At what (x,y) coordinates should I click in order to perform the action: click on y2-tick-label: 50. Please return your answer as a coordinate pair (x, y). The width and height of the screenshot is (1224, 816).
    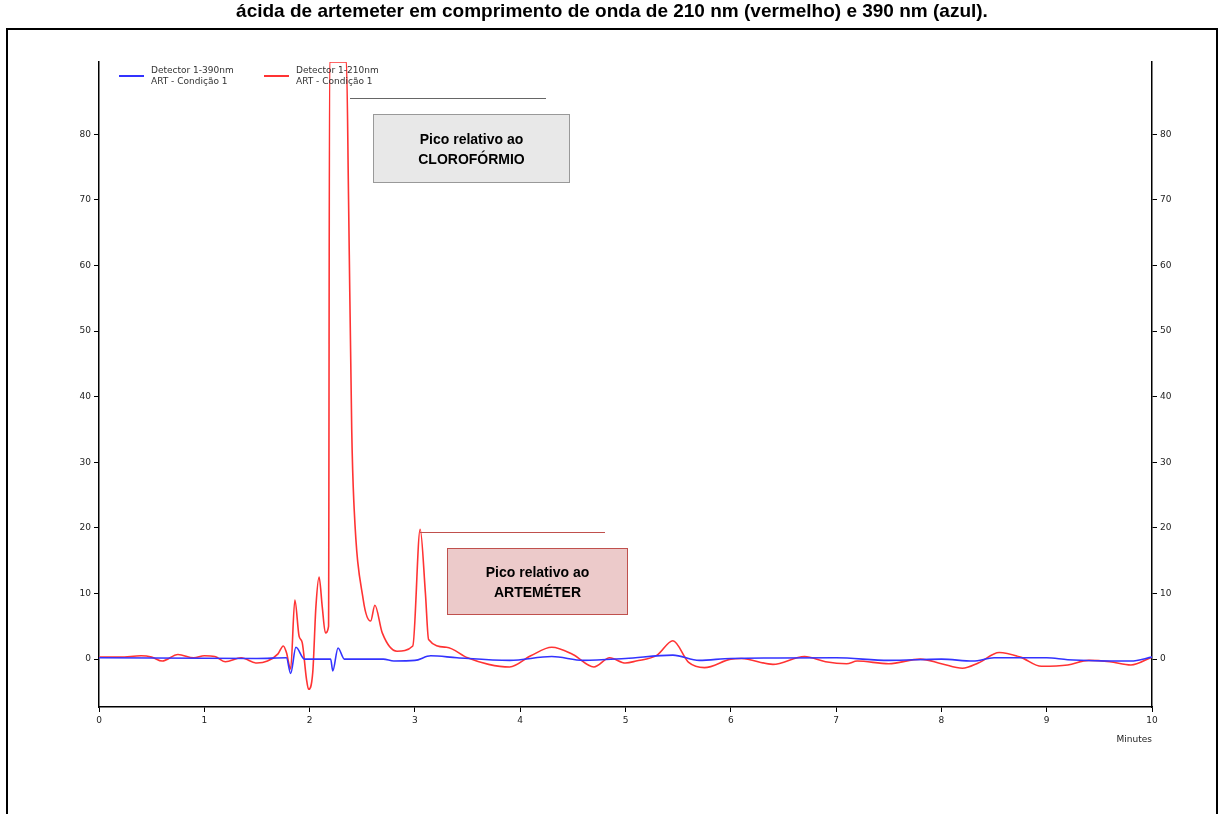
    Looking at the image, I should click on (1166, 330).